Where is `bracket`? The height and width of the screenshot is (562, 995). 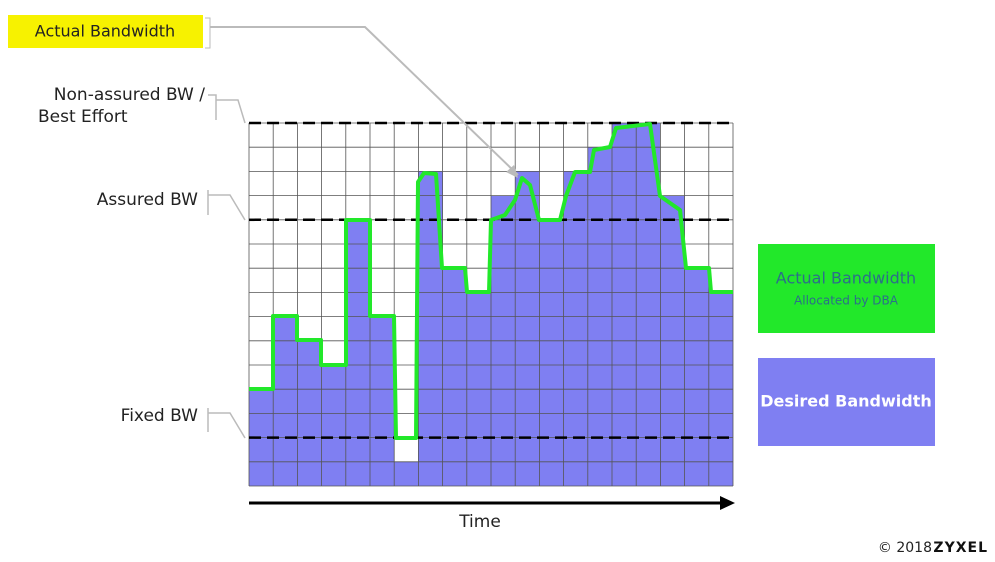
bracket is located at coordinates (208, 33).